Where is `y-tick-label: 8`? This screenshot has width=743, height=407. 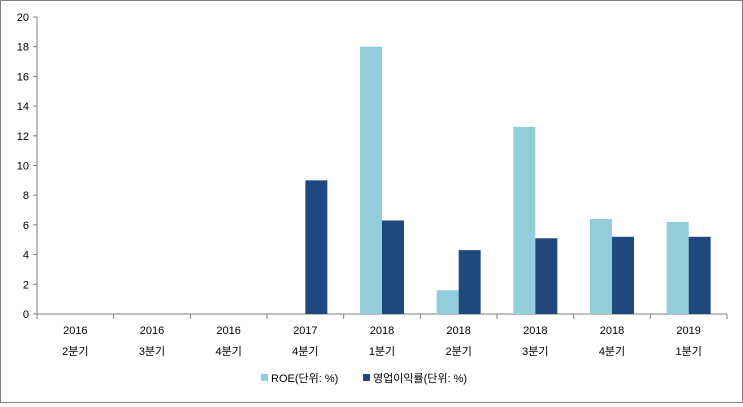 y-tick-label: 8 is located at coordinates (26, 196).